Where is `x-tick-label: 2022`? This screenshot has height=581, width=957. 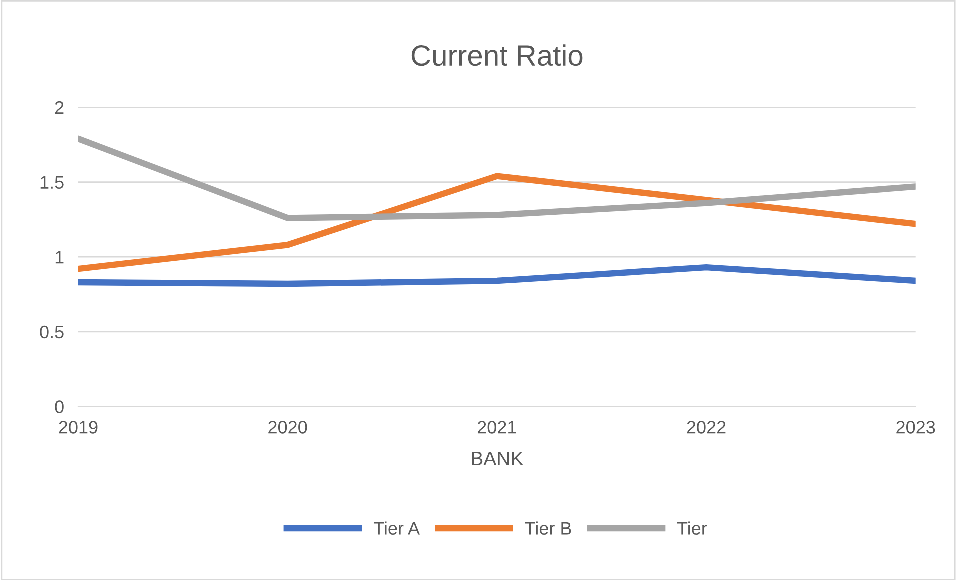
x-tick-label: 2022 is located at coordinates (706, 427).